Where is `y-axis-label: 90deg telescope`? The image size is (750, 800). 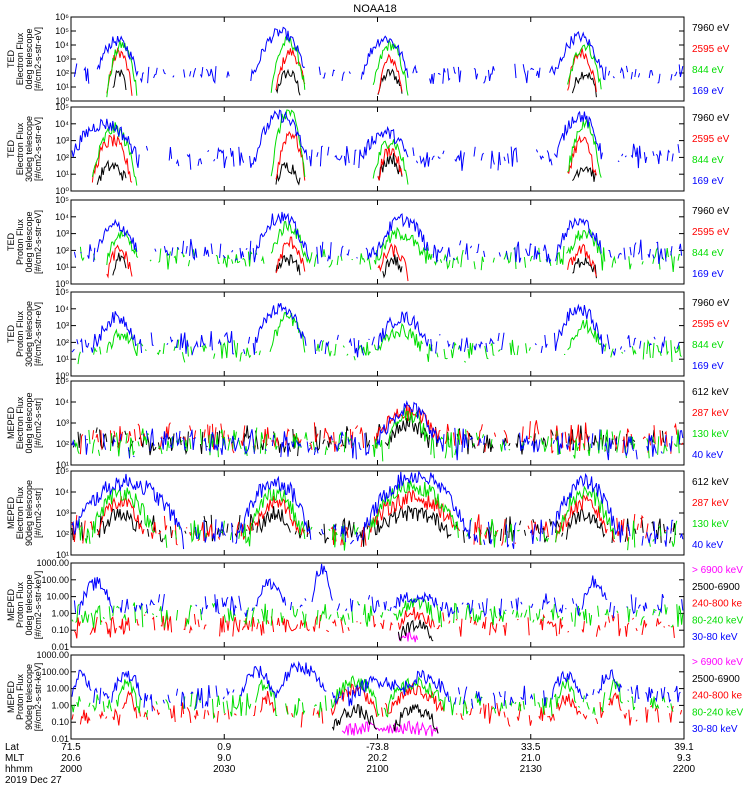 y-axis-label: 90deg telescope is located at coordinates (29, 513).